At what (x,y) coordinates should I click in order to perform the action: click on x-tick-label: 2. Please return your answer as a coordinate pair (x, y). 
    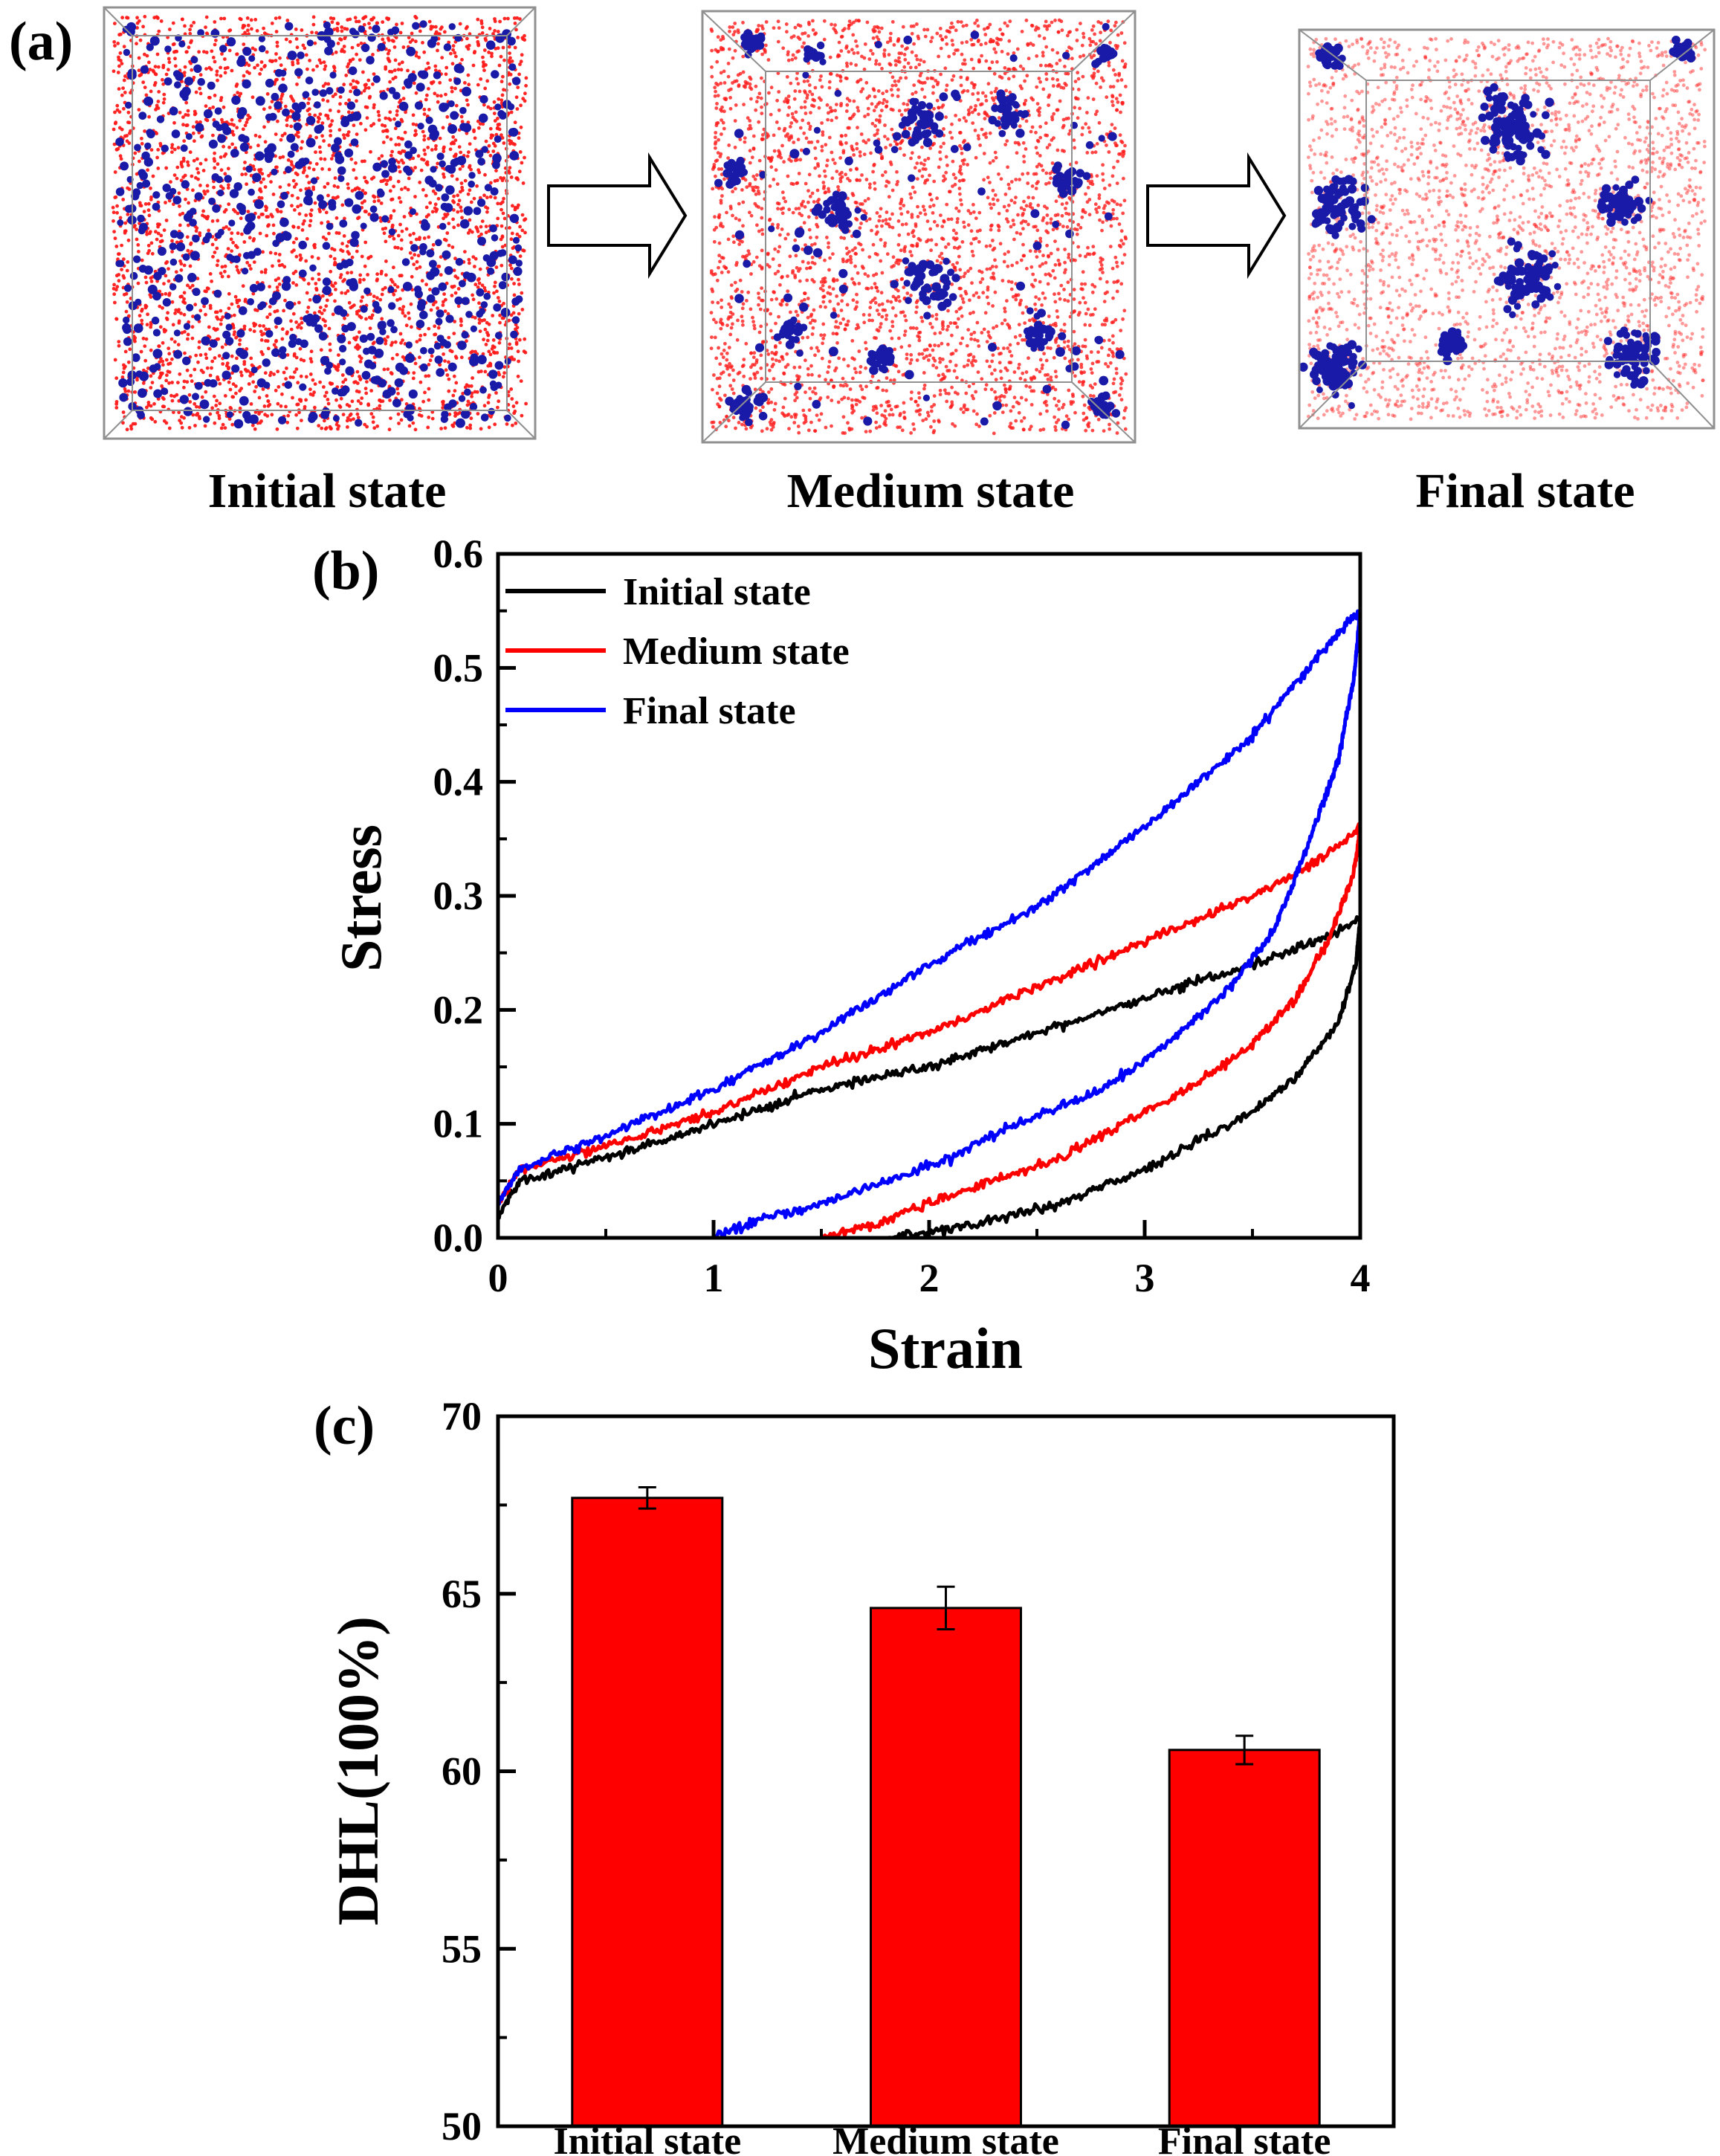
    Looking at the image, I should click on (929, 1278).